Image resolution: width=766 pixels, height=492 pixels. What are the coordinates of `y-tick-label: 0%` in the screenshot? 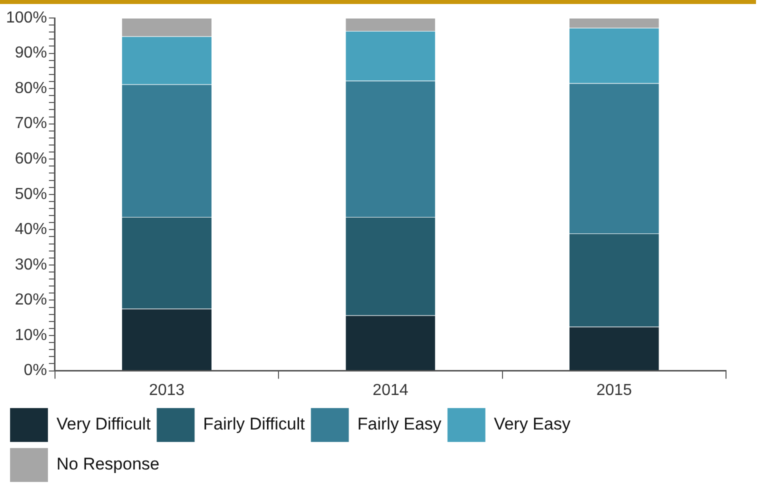 It's located at (35, 371).